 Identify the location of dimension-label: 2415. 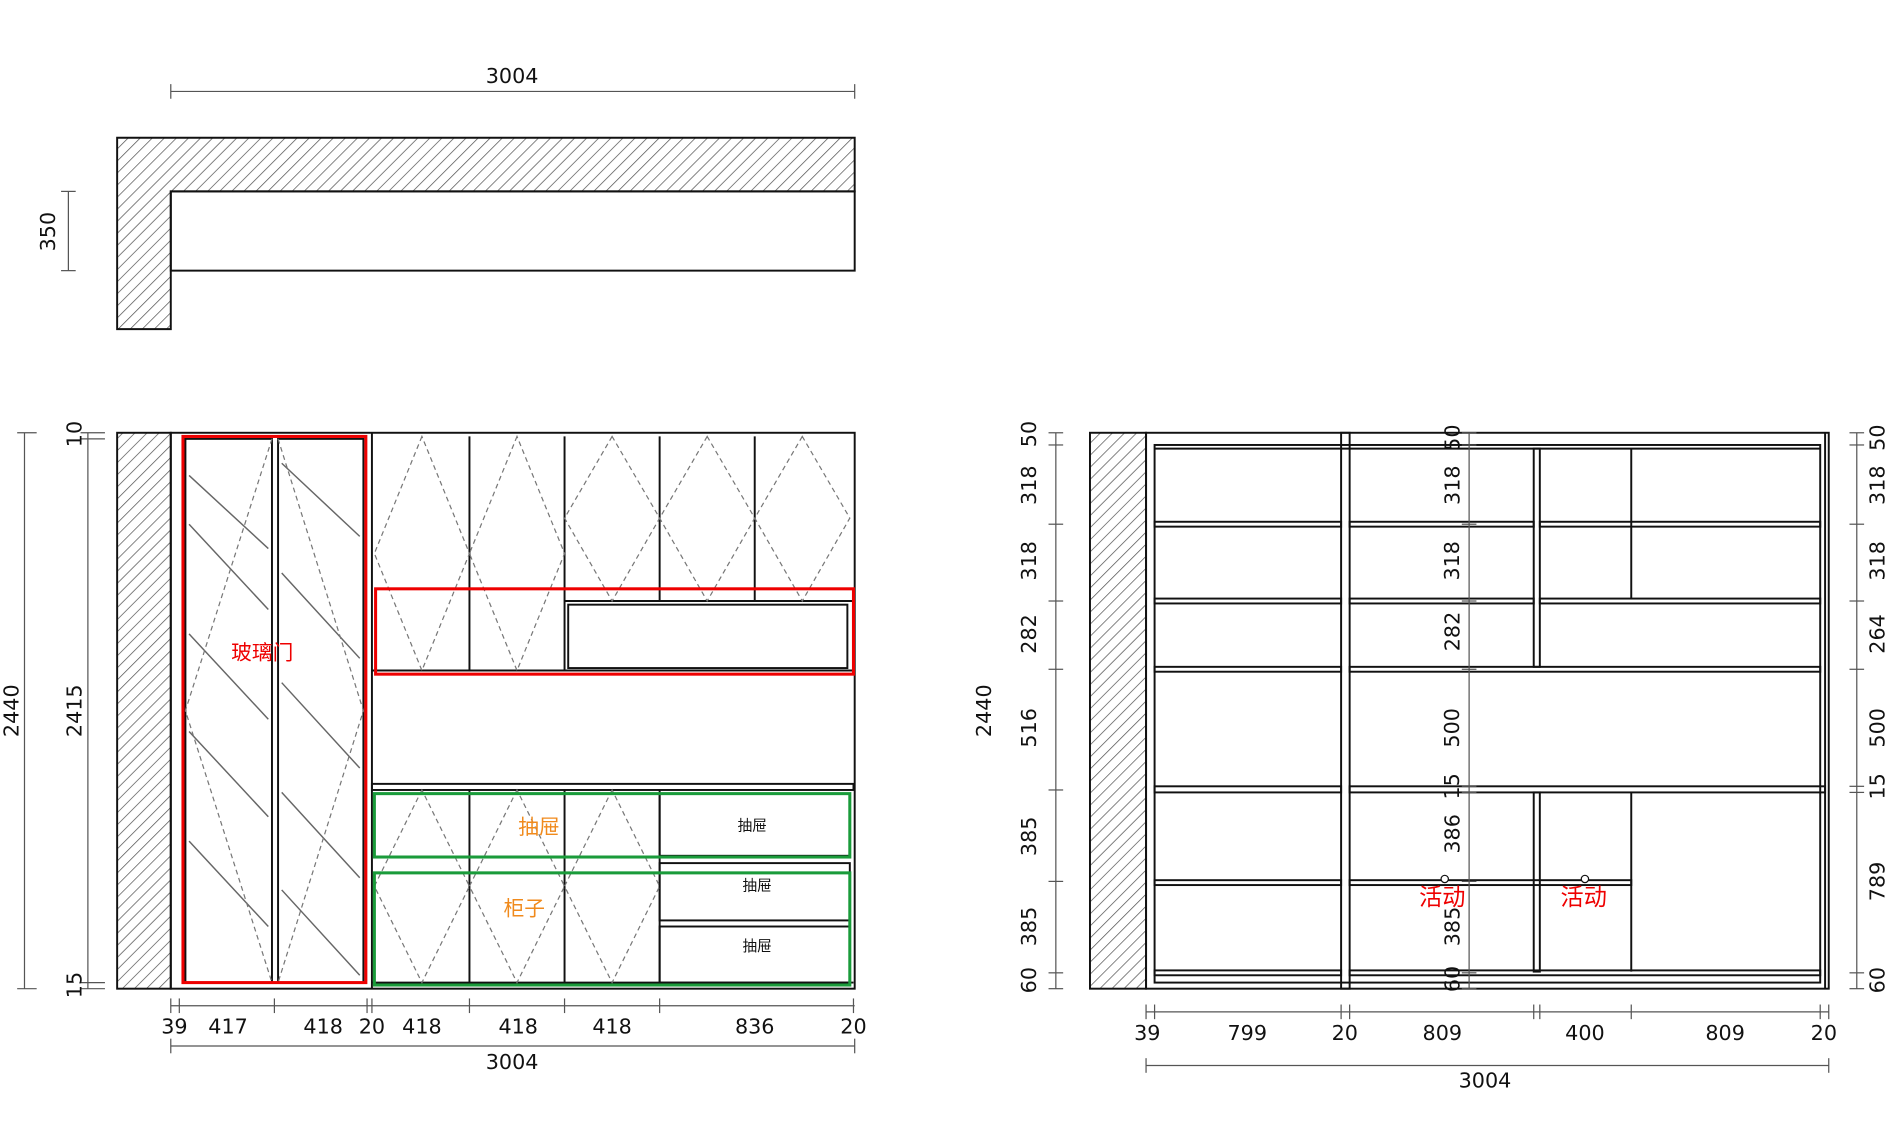
(75, 710).